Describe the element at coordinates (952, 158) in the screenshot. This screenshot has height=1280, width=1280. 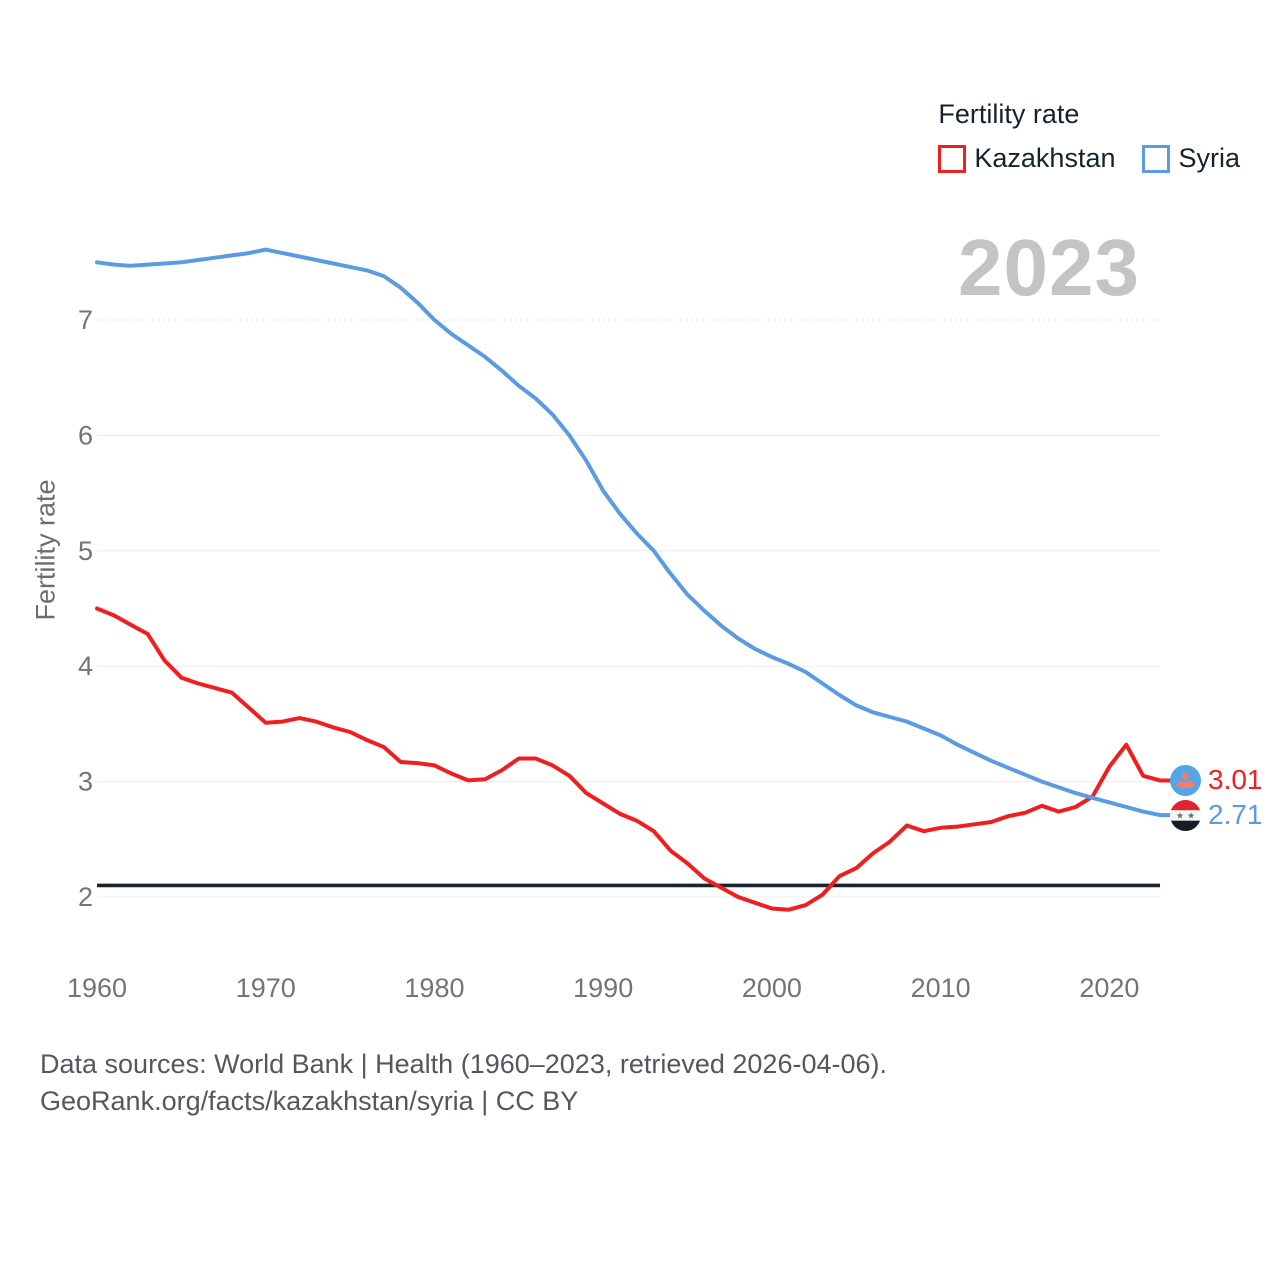
I see `kazakhstan-swatch-icon` at that location.